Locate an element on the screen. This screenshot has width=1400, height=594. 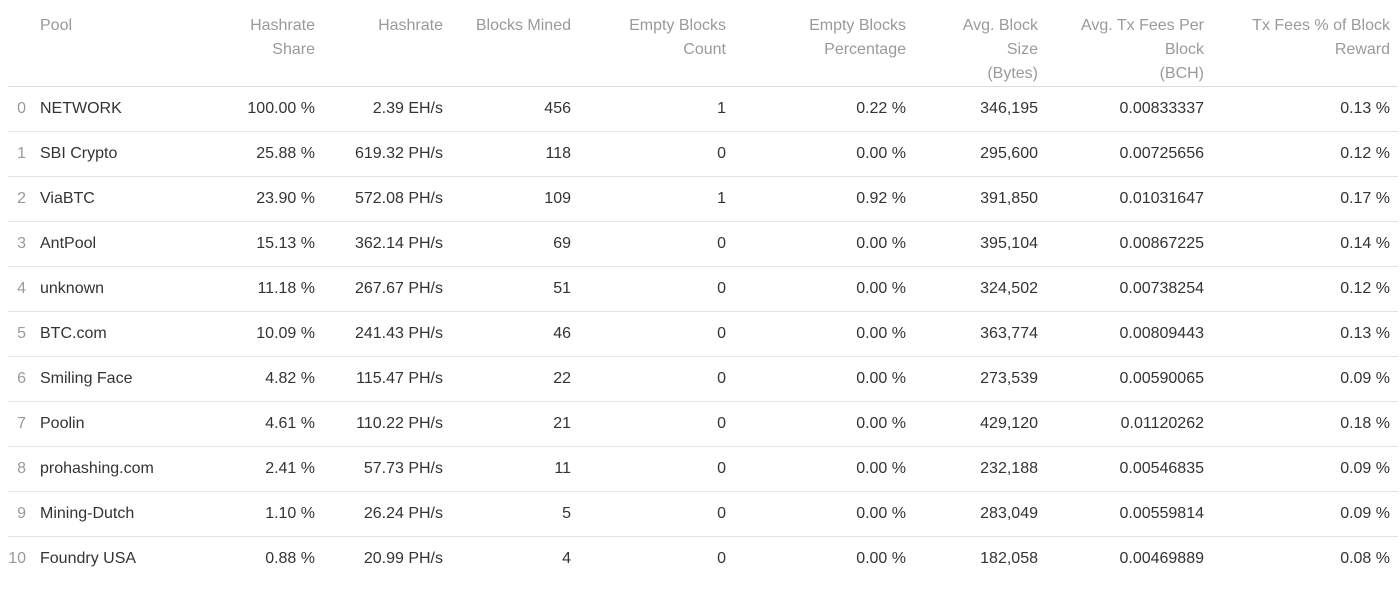
cell-hashrate-share: 2.41 % is located at coordinates (264, 469).